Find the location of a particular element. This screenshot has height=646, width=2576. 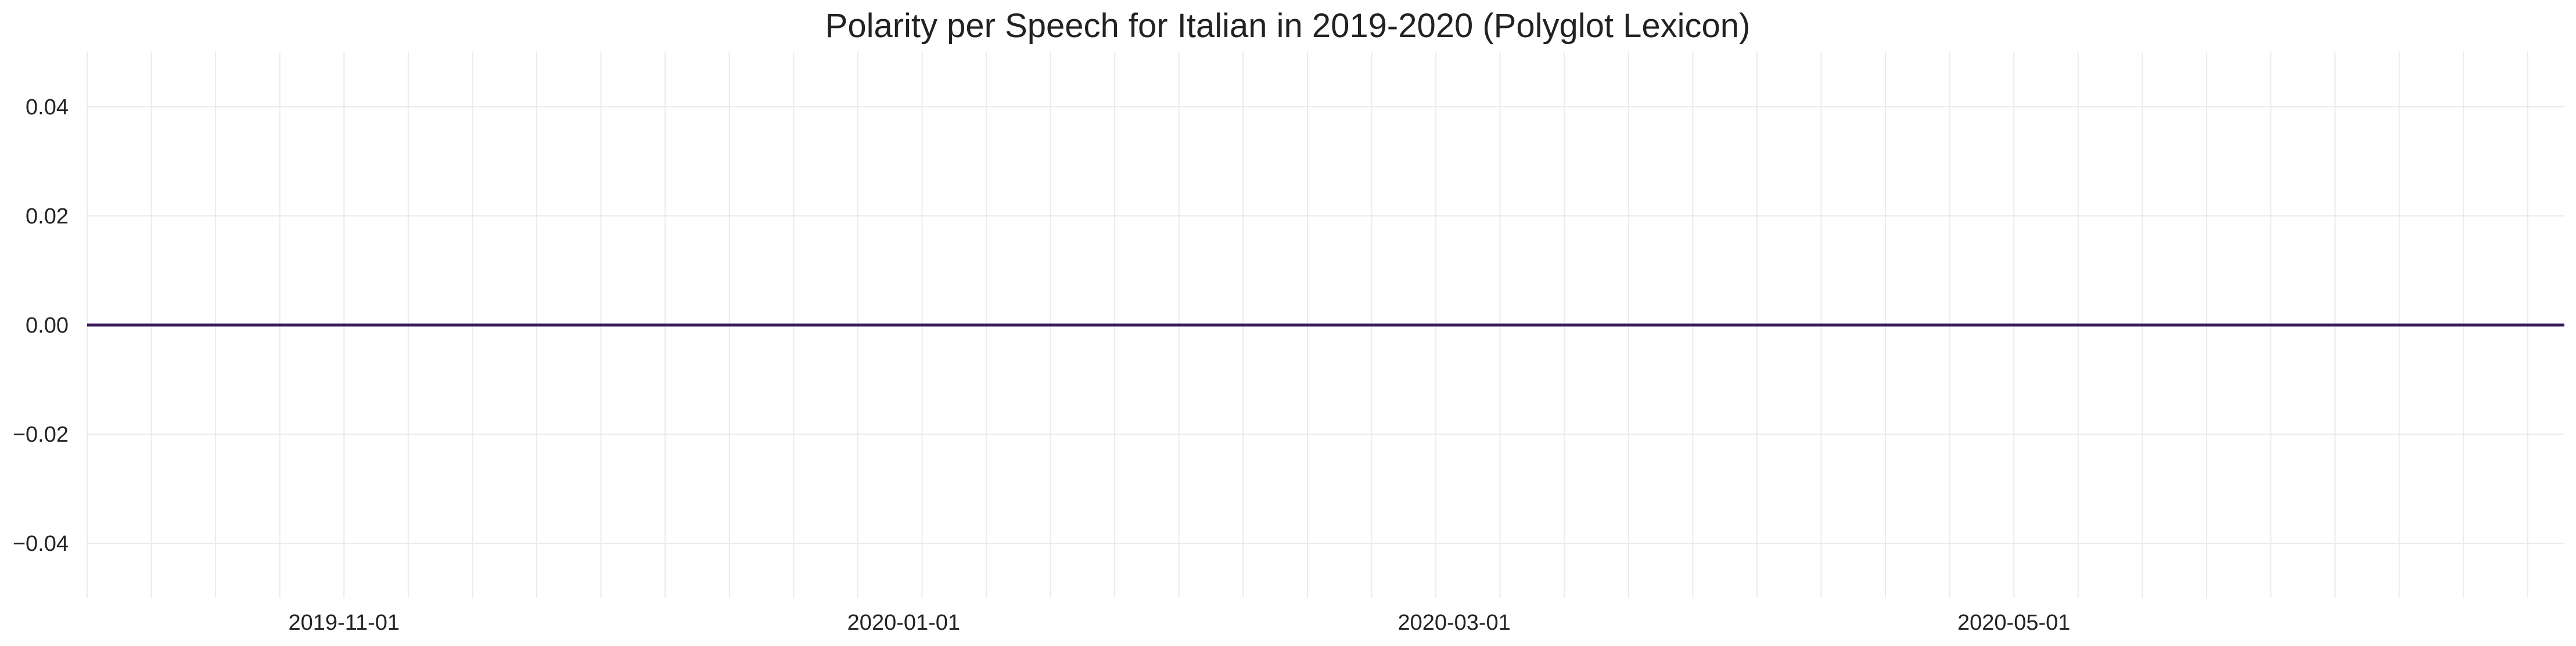

y-tick-label: 0.02 is located at coordinates (48, 216).